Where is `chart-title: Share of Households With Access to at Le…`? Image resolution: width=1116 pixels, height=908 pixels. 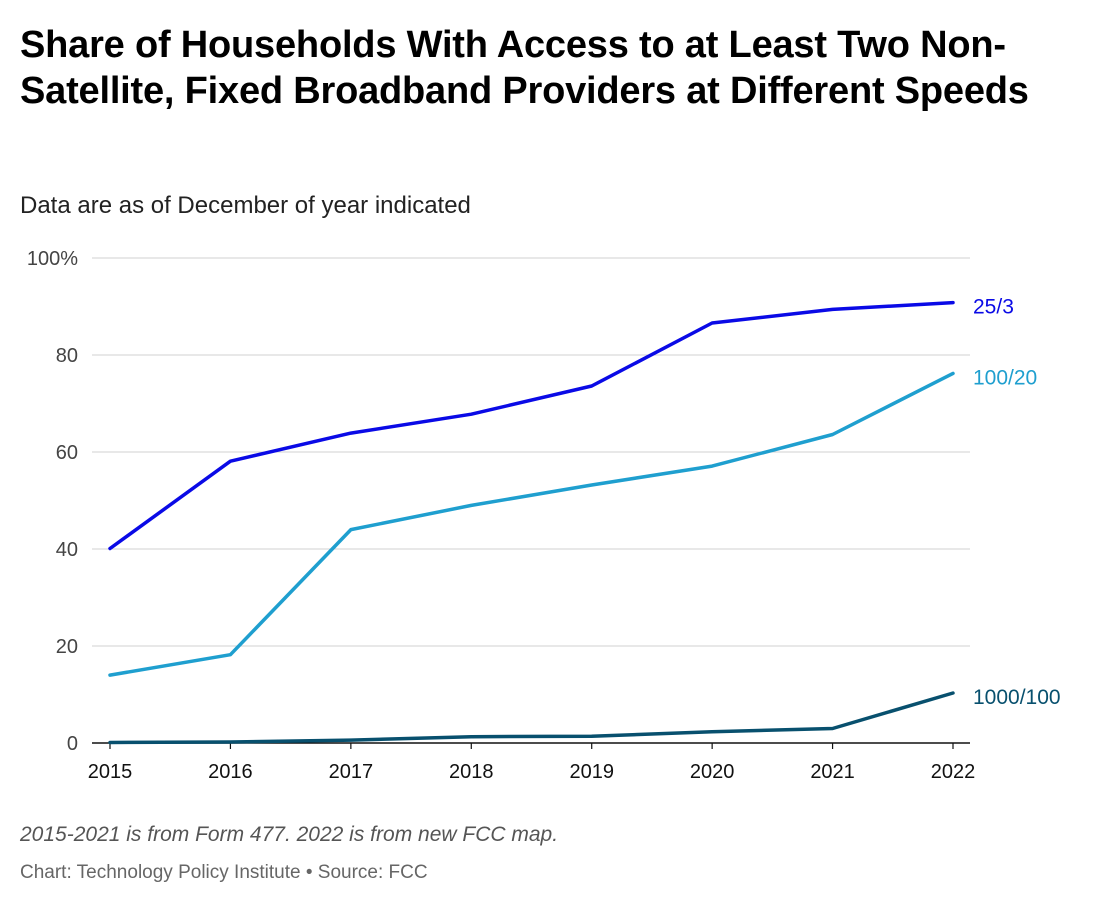
chart-title: Share of Households With Access to at Le… is located at coordinates (524, 68).